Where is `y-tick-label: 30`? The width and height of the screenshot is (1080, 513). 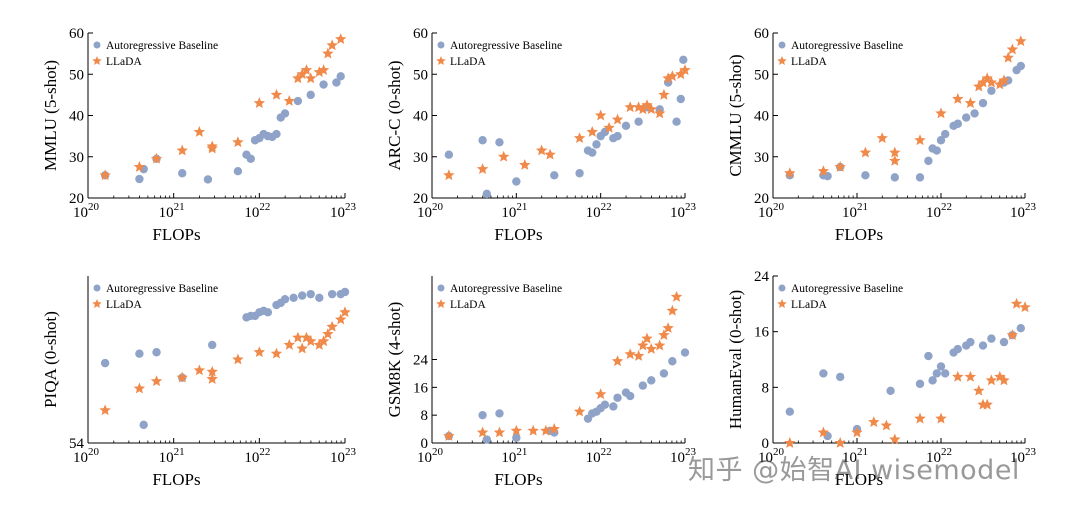
y-tick-label: 30 is located at coordinates (761, 158).